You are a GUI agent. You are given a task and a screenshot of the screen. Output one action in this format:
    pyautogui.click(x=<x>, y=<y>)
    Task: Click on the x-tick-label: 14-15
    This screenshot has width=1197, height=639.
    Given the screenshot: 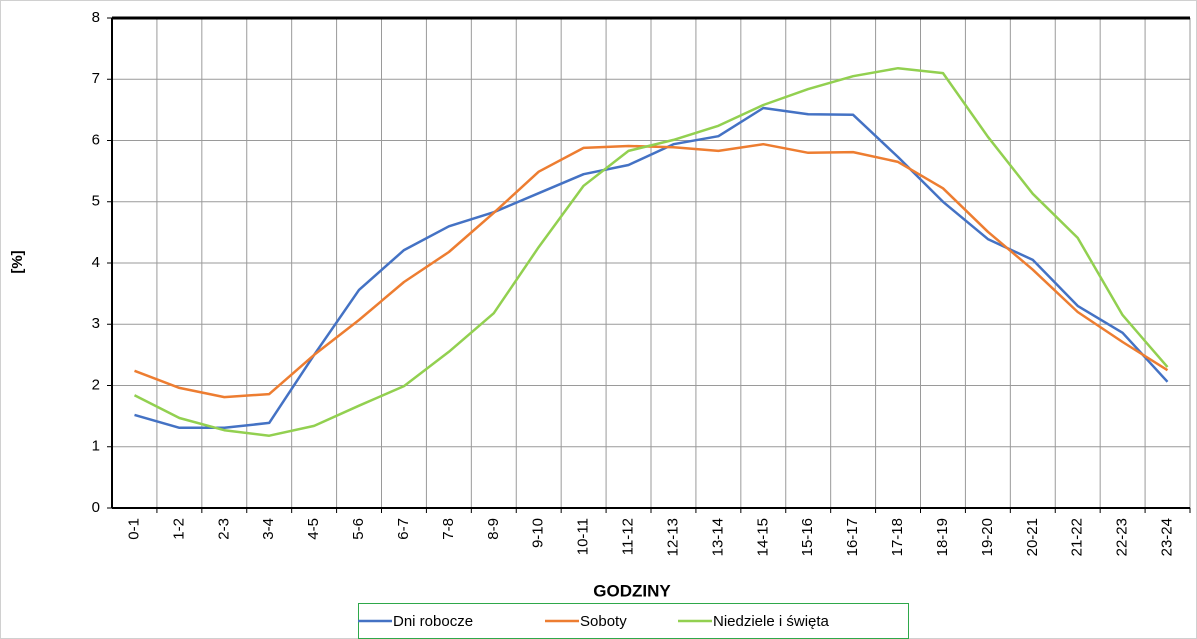 What is the action you would take?
    pyautogui.click(x=762, y=537)
    